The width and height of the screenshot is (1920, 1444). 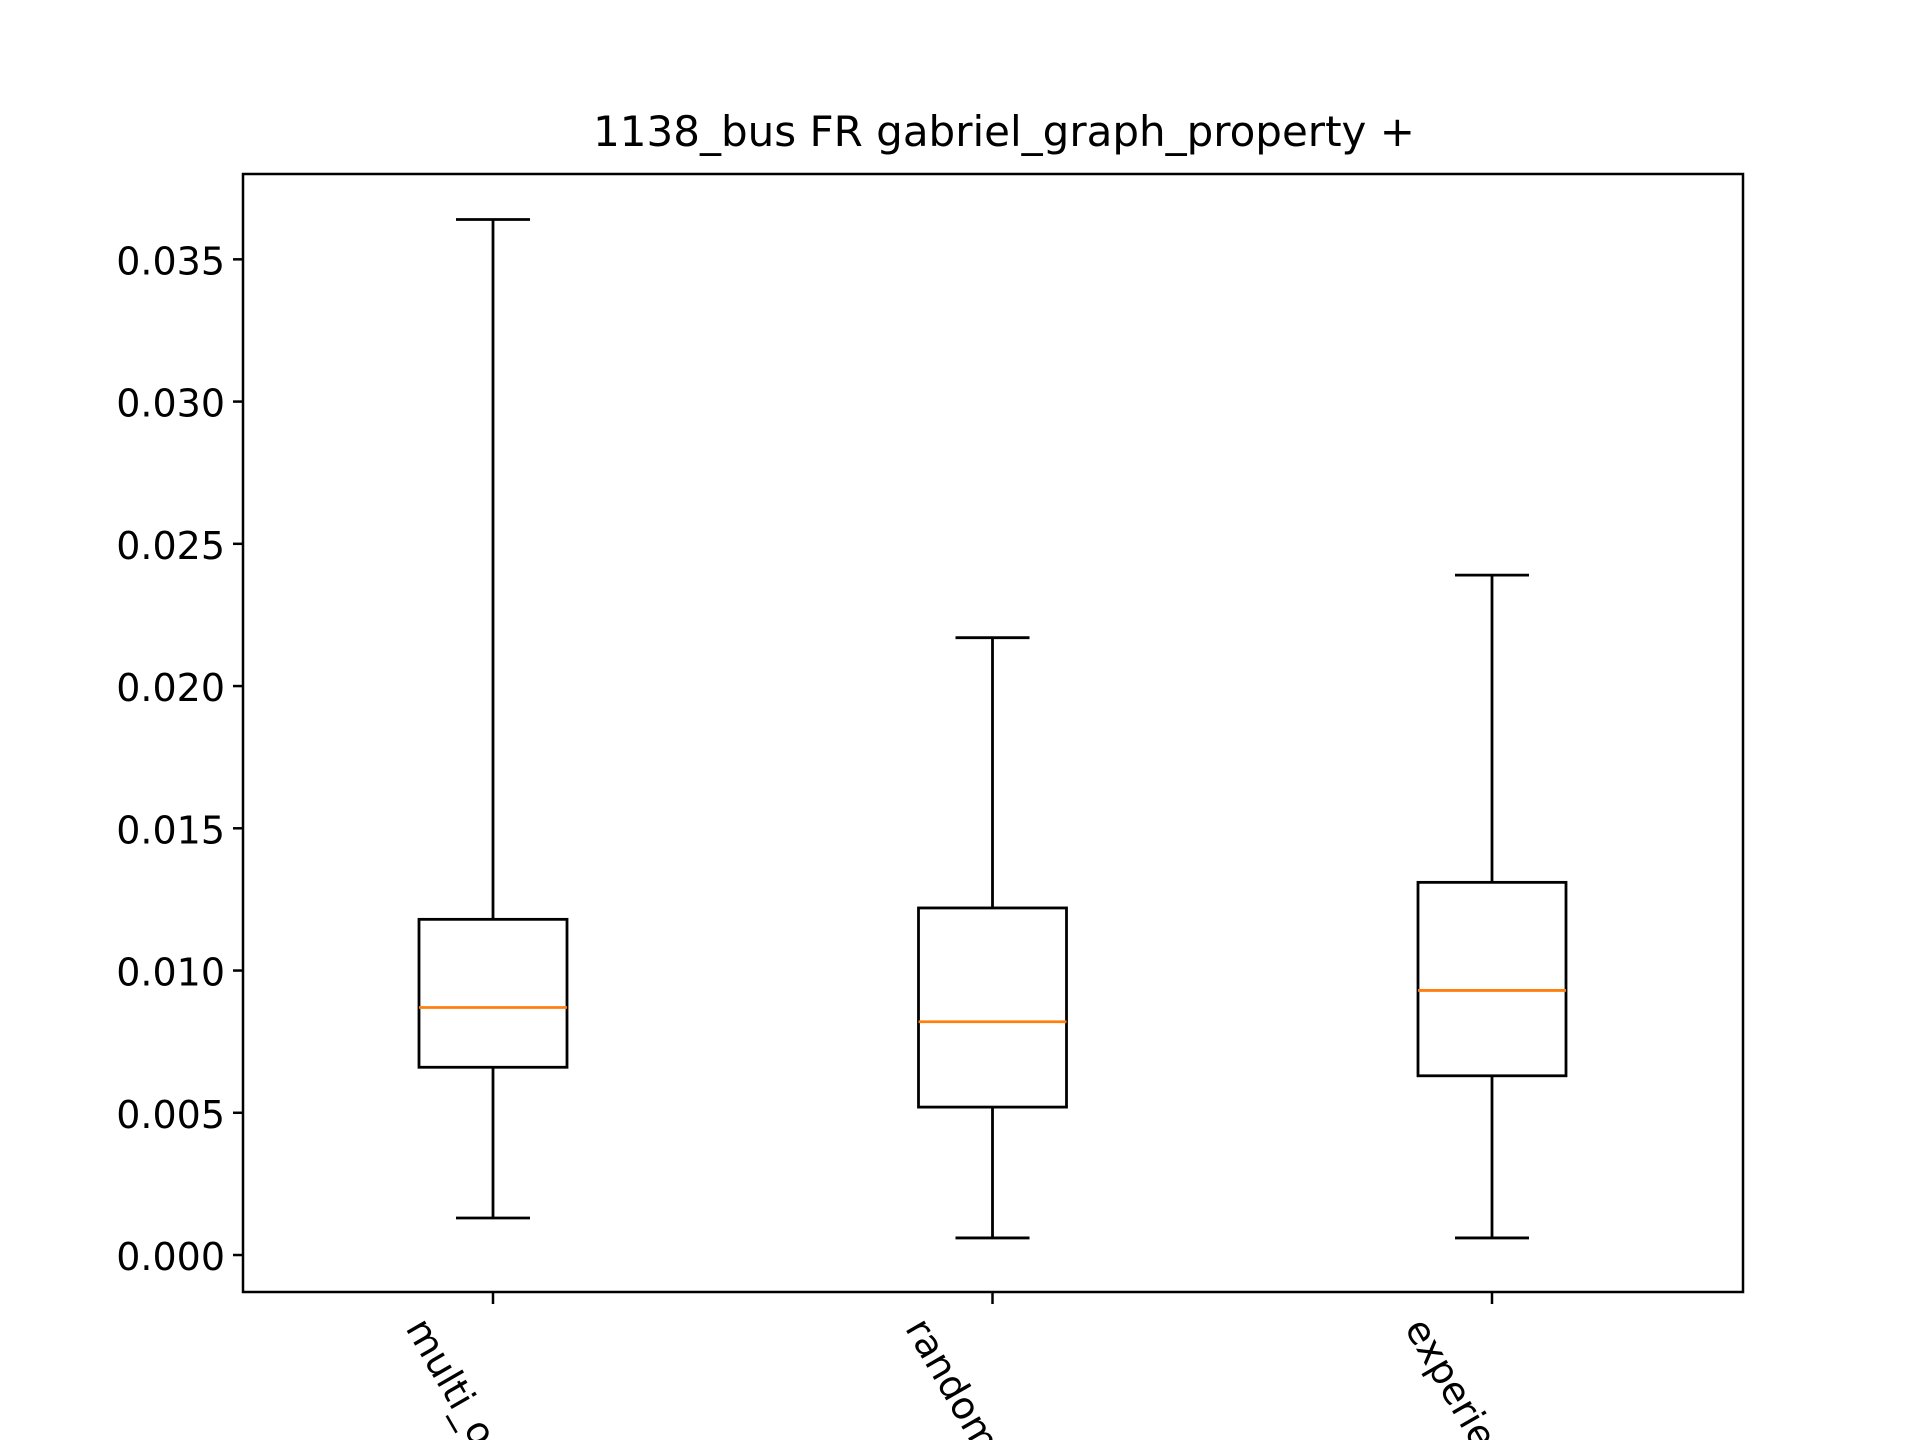 What do you see at coordinates (953, 1376) in the screenshot?
I see `x-tick-label: random` at bounding box center [953, 1376].